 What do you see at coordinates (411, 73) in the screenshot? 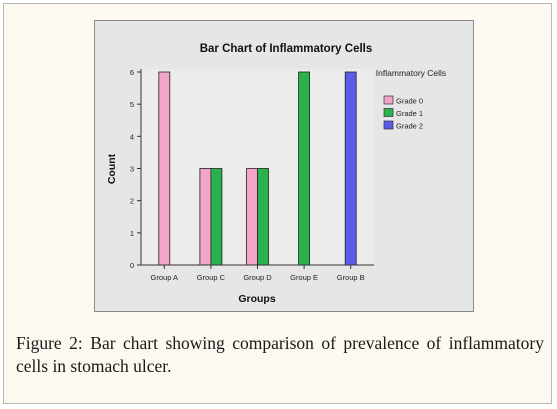
I see `legend-title: Inflammatory Cells` at bounding box center [411, 73].